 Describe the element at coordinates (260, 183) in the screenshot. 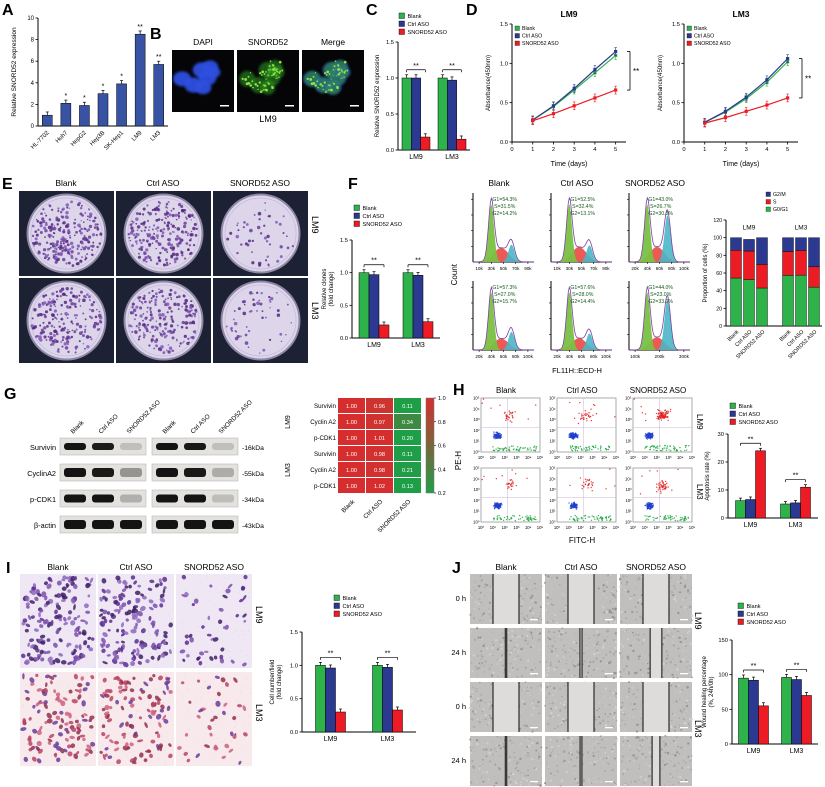

I see `panel-e-header-aso: SNORD52 ASO` at that location.